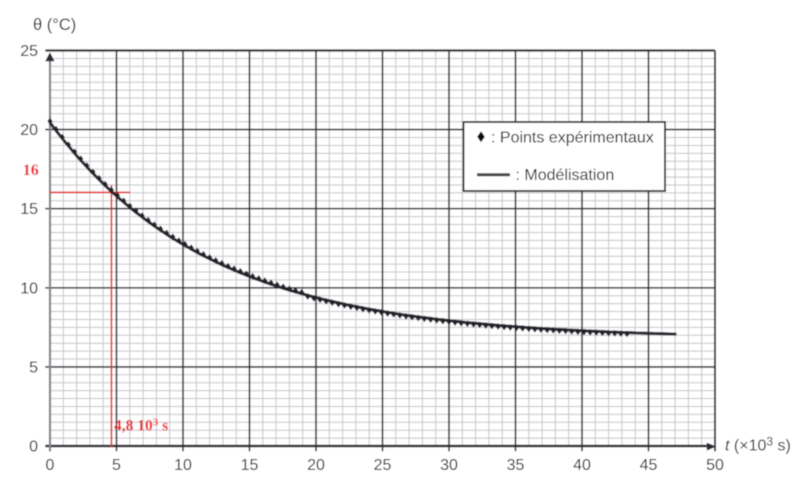  What do you see at coordinates (758, 445) in the screenshot?
I see `svg-text: t (×103 s)` at bounding box center [758, 445].